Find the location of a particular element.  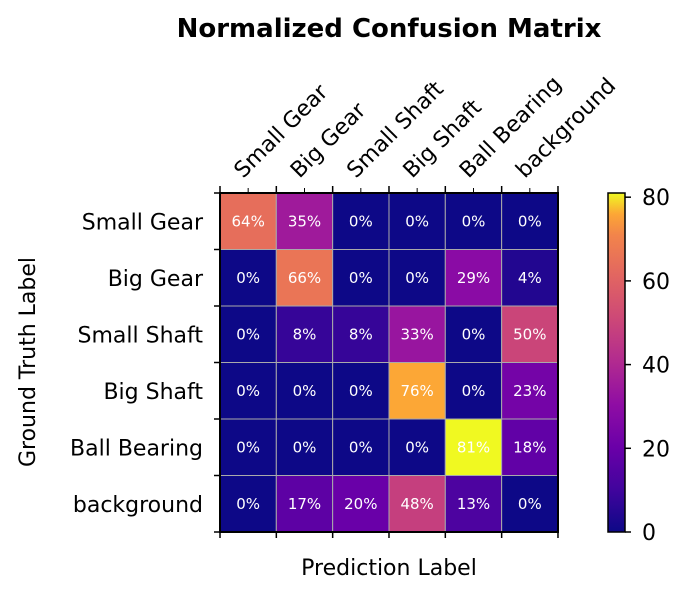

cell-value-label: 76% is located at coordinates (416, 391).